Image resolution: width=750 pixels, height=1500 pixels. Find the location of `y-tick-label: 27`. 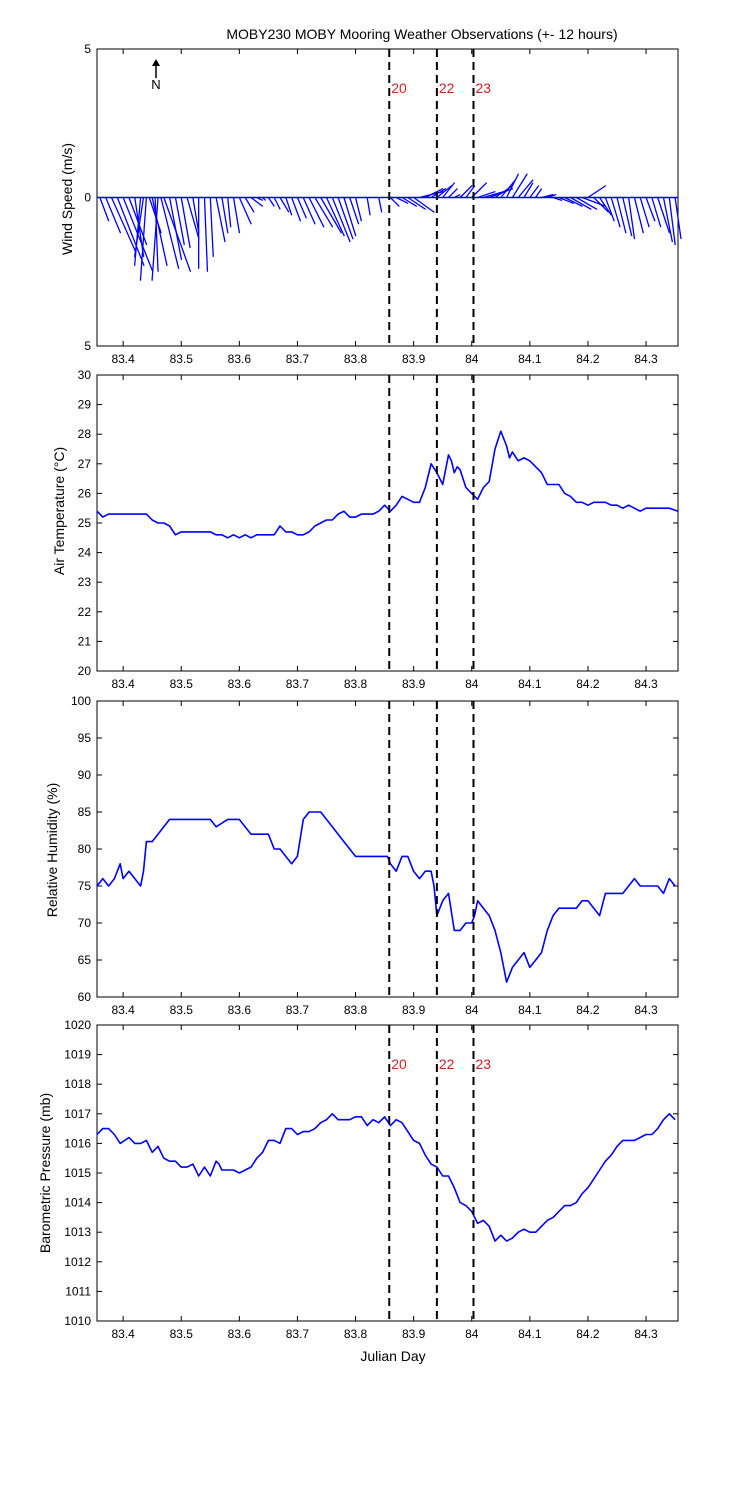

y-tick-label: 27 is located at coordinates (85, 464).